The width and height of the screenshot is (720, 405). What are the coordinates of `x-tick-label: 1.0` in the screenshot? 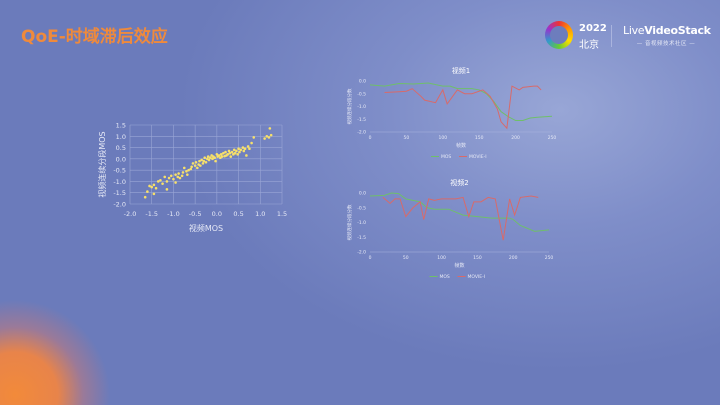 It's located at (260, 214).